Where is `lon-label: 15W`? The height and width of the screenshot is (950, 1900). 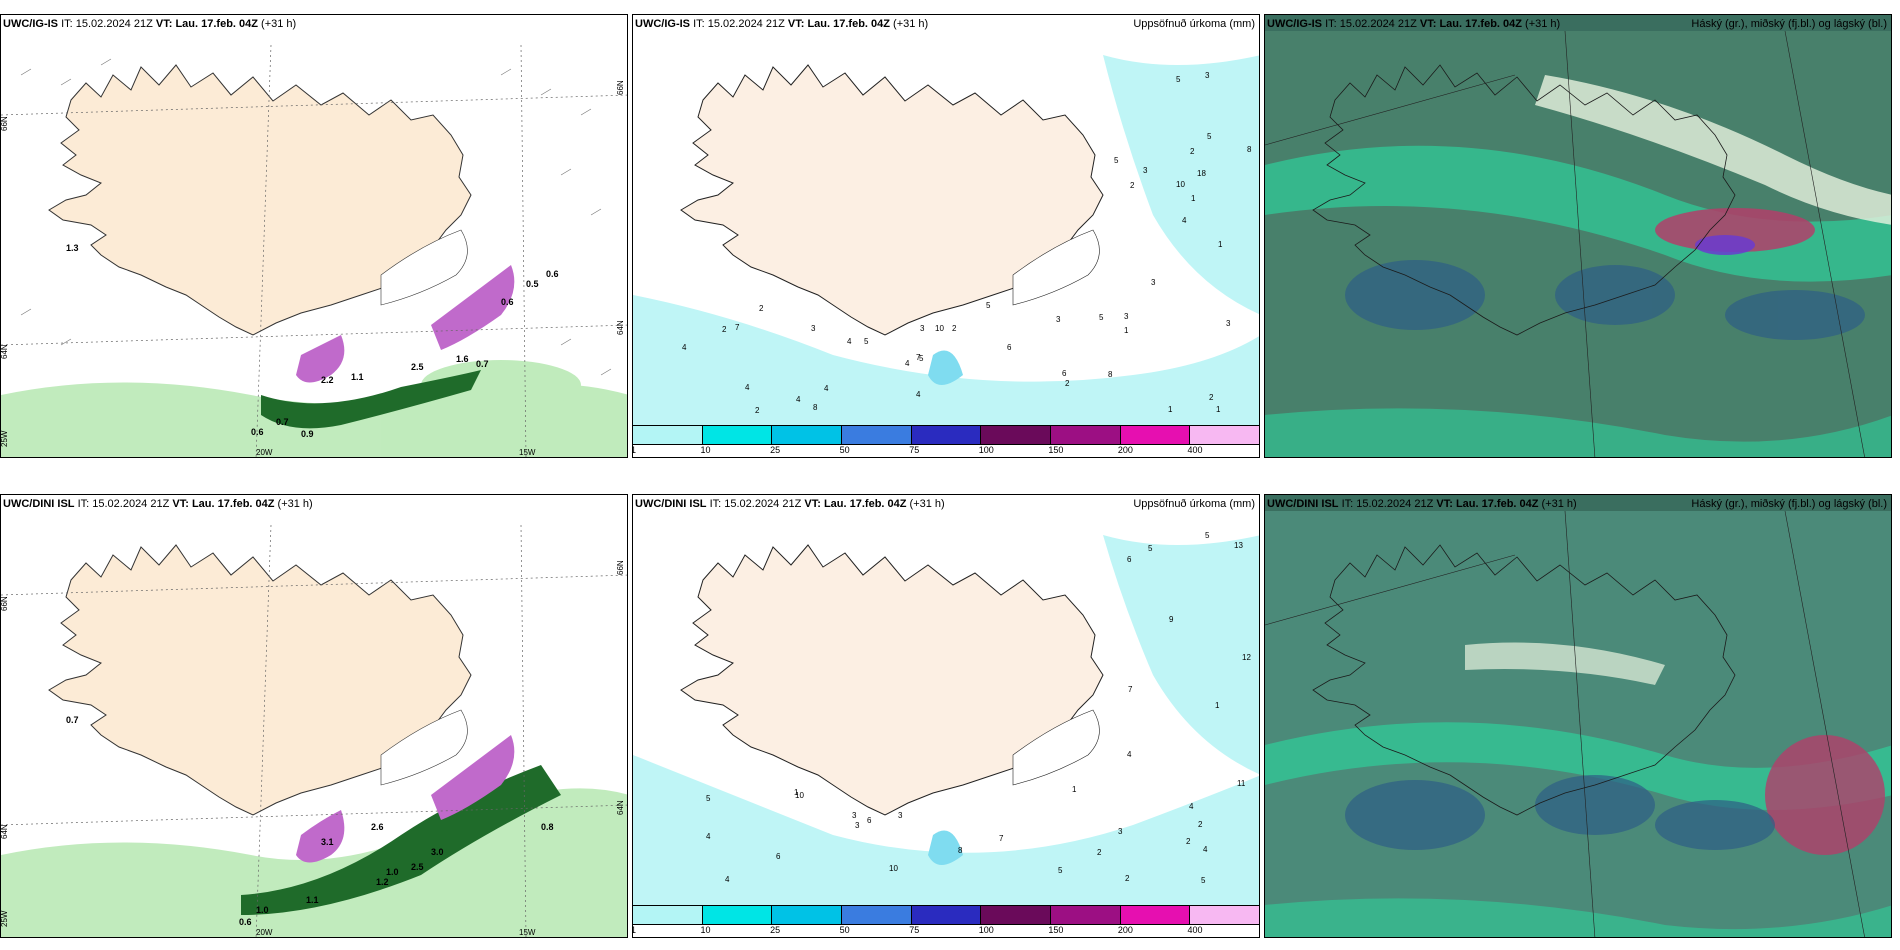 lon-label: 15W is located at coordinates (527, 452).